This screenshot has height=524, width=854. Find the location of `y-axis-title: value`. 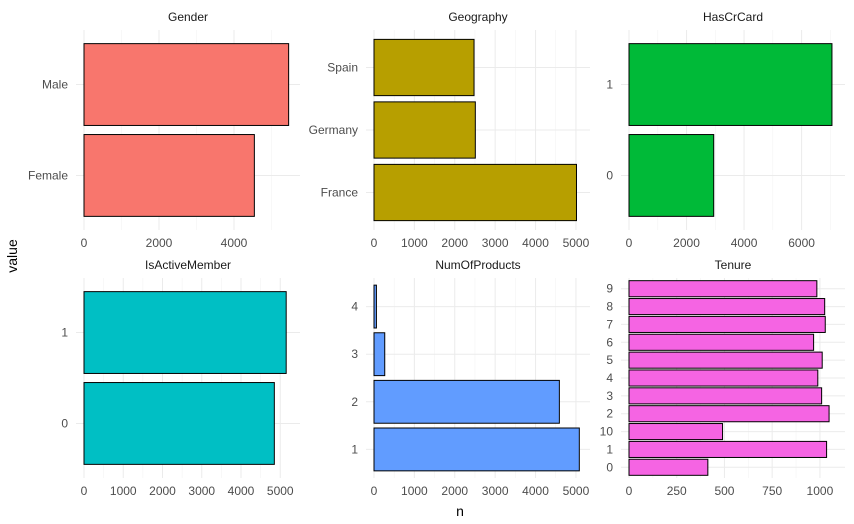

y-axis-title: value is located at coordinates (12, 256).